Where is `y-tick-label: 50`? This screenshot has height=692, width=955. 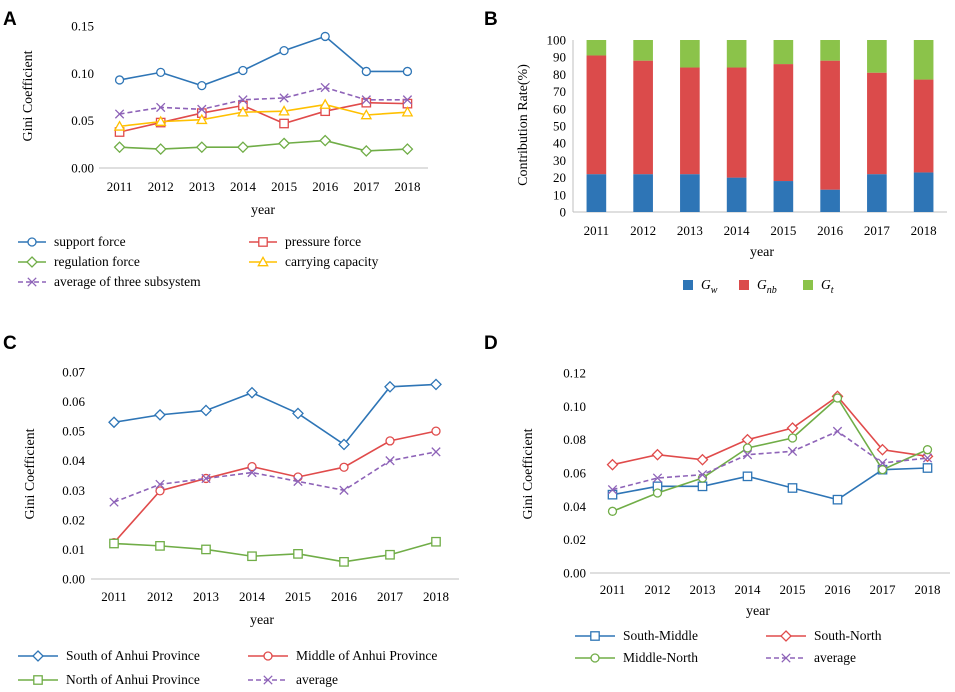 y-tick-label: 50 is located at coordinates (559, 126).